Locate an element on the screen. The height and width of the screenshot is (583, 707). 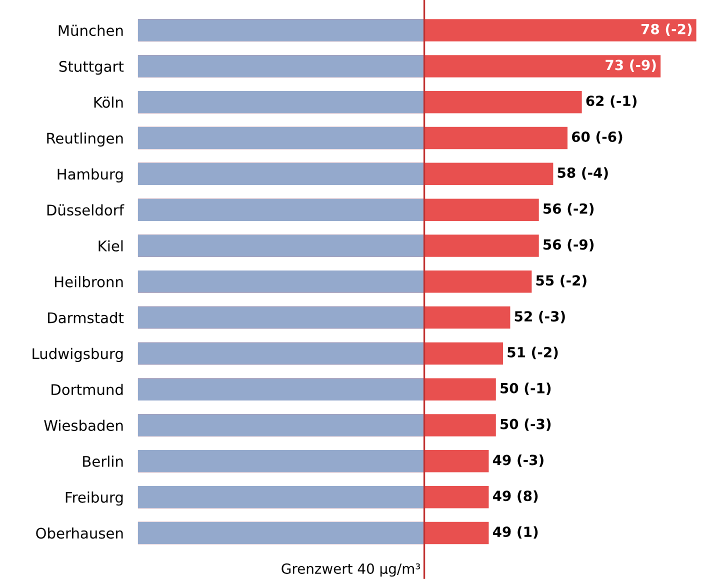
data-label: 73 (-9) is located at coordinates (631, 65).